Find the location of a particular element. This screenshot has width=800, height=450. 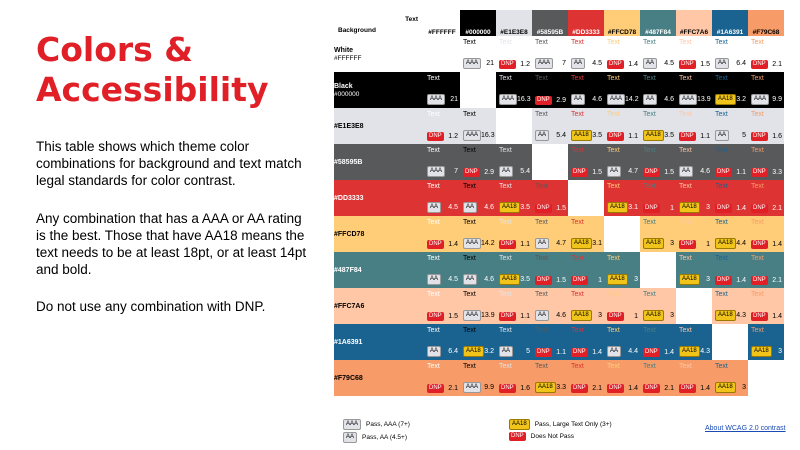

contrast-cell: Text AA 5.4 is located at coordinates (550, 126).